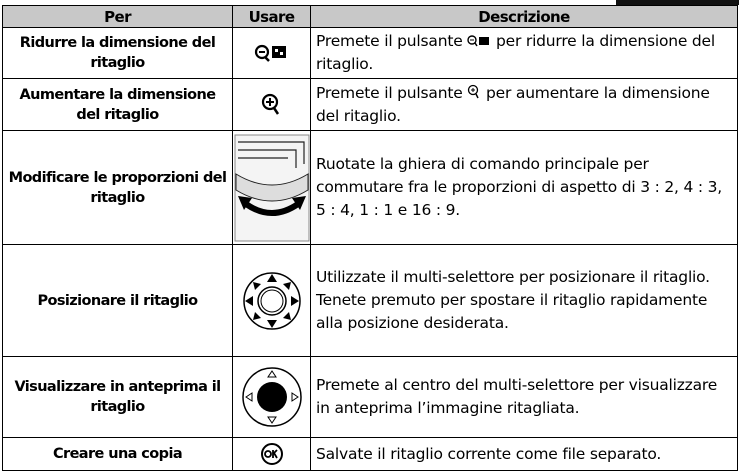  What do you see at coordinates (117, 104) in the screenshot?
I see `action: Aumentare la dimensione del ritaglio` at bounding box center [117, 104].